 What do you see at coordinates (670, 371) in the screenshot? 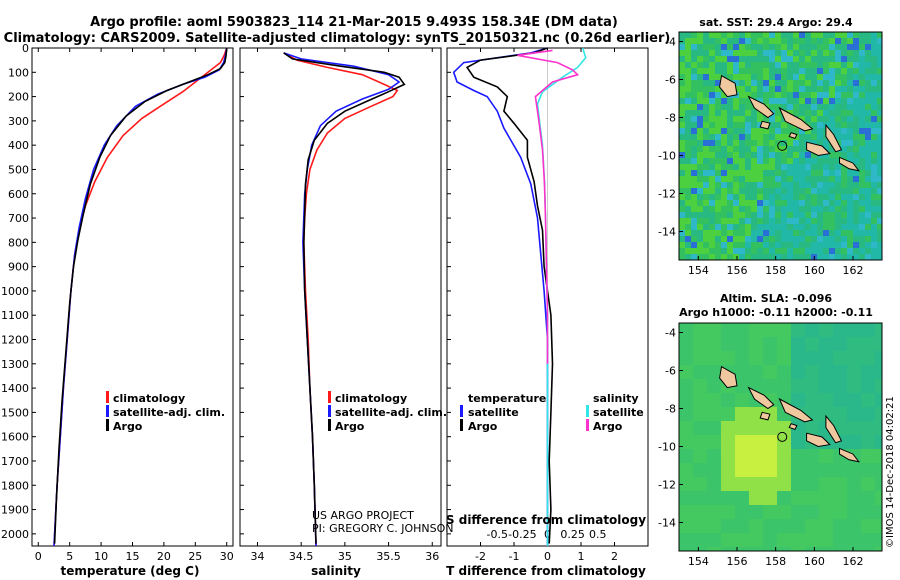
I see `map-y-tick-label: -6` at bounding box center [670, 371].